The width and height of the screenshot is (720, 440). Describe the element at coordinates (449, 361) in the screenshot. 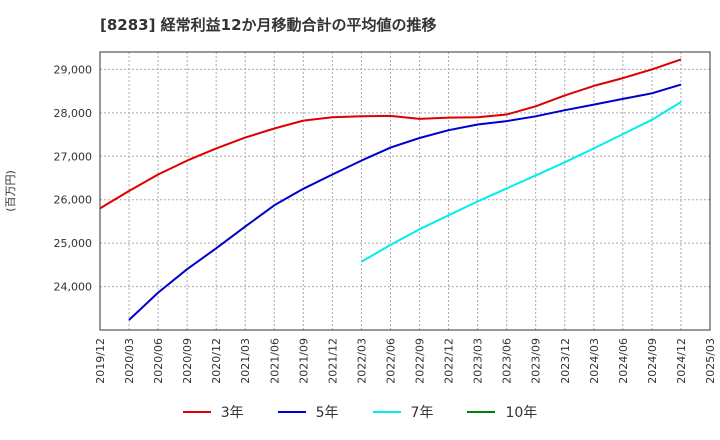

I see `x-tick-label: 2022/12` at that location.